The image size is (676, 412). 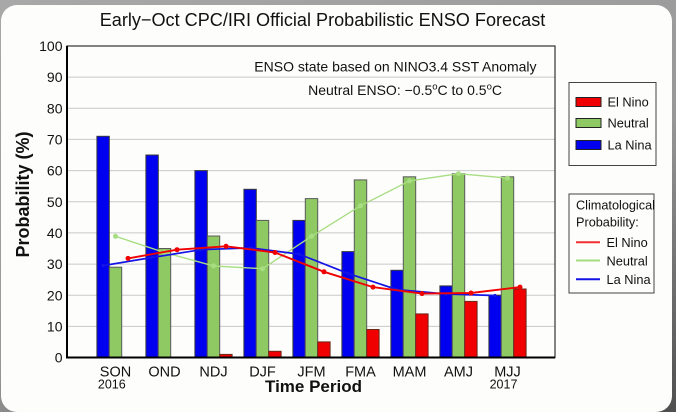 I want to click on svg-text: 20, so click(x=55, y=295).